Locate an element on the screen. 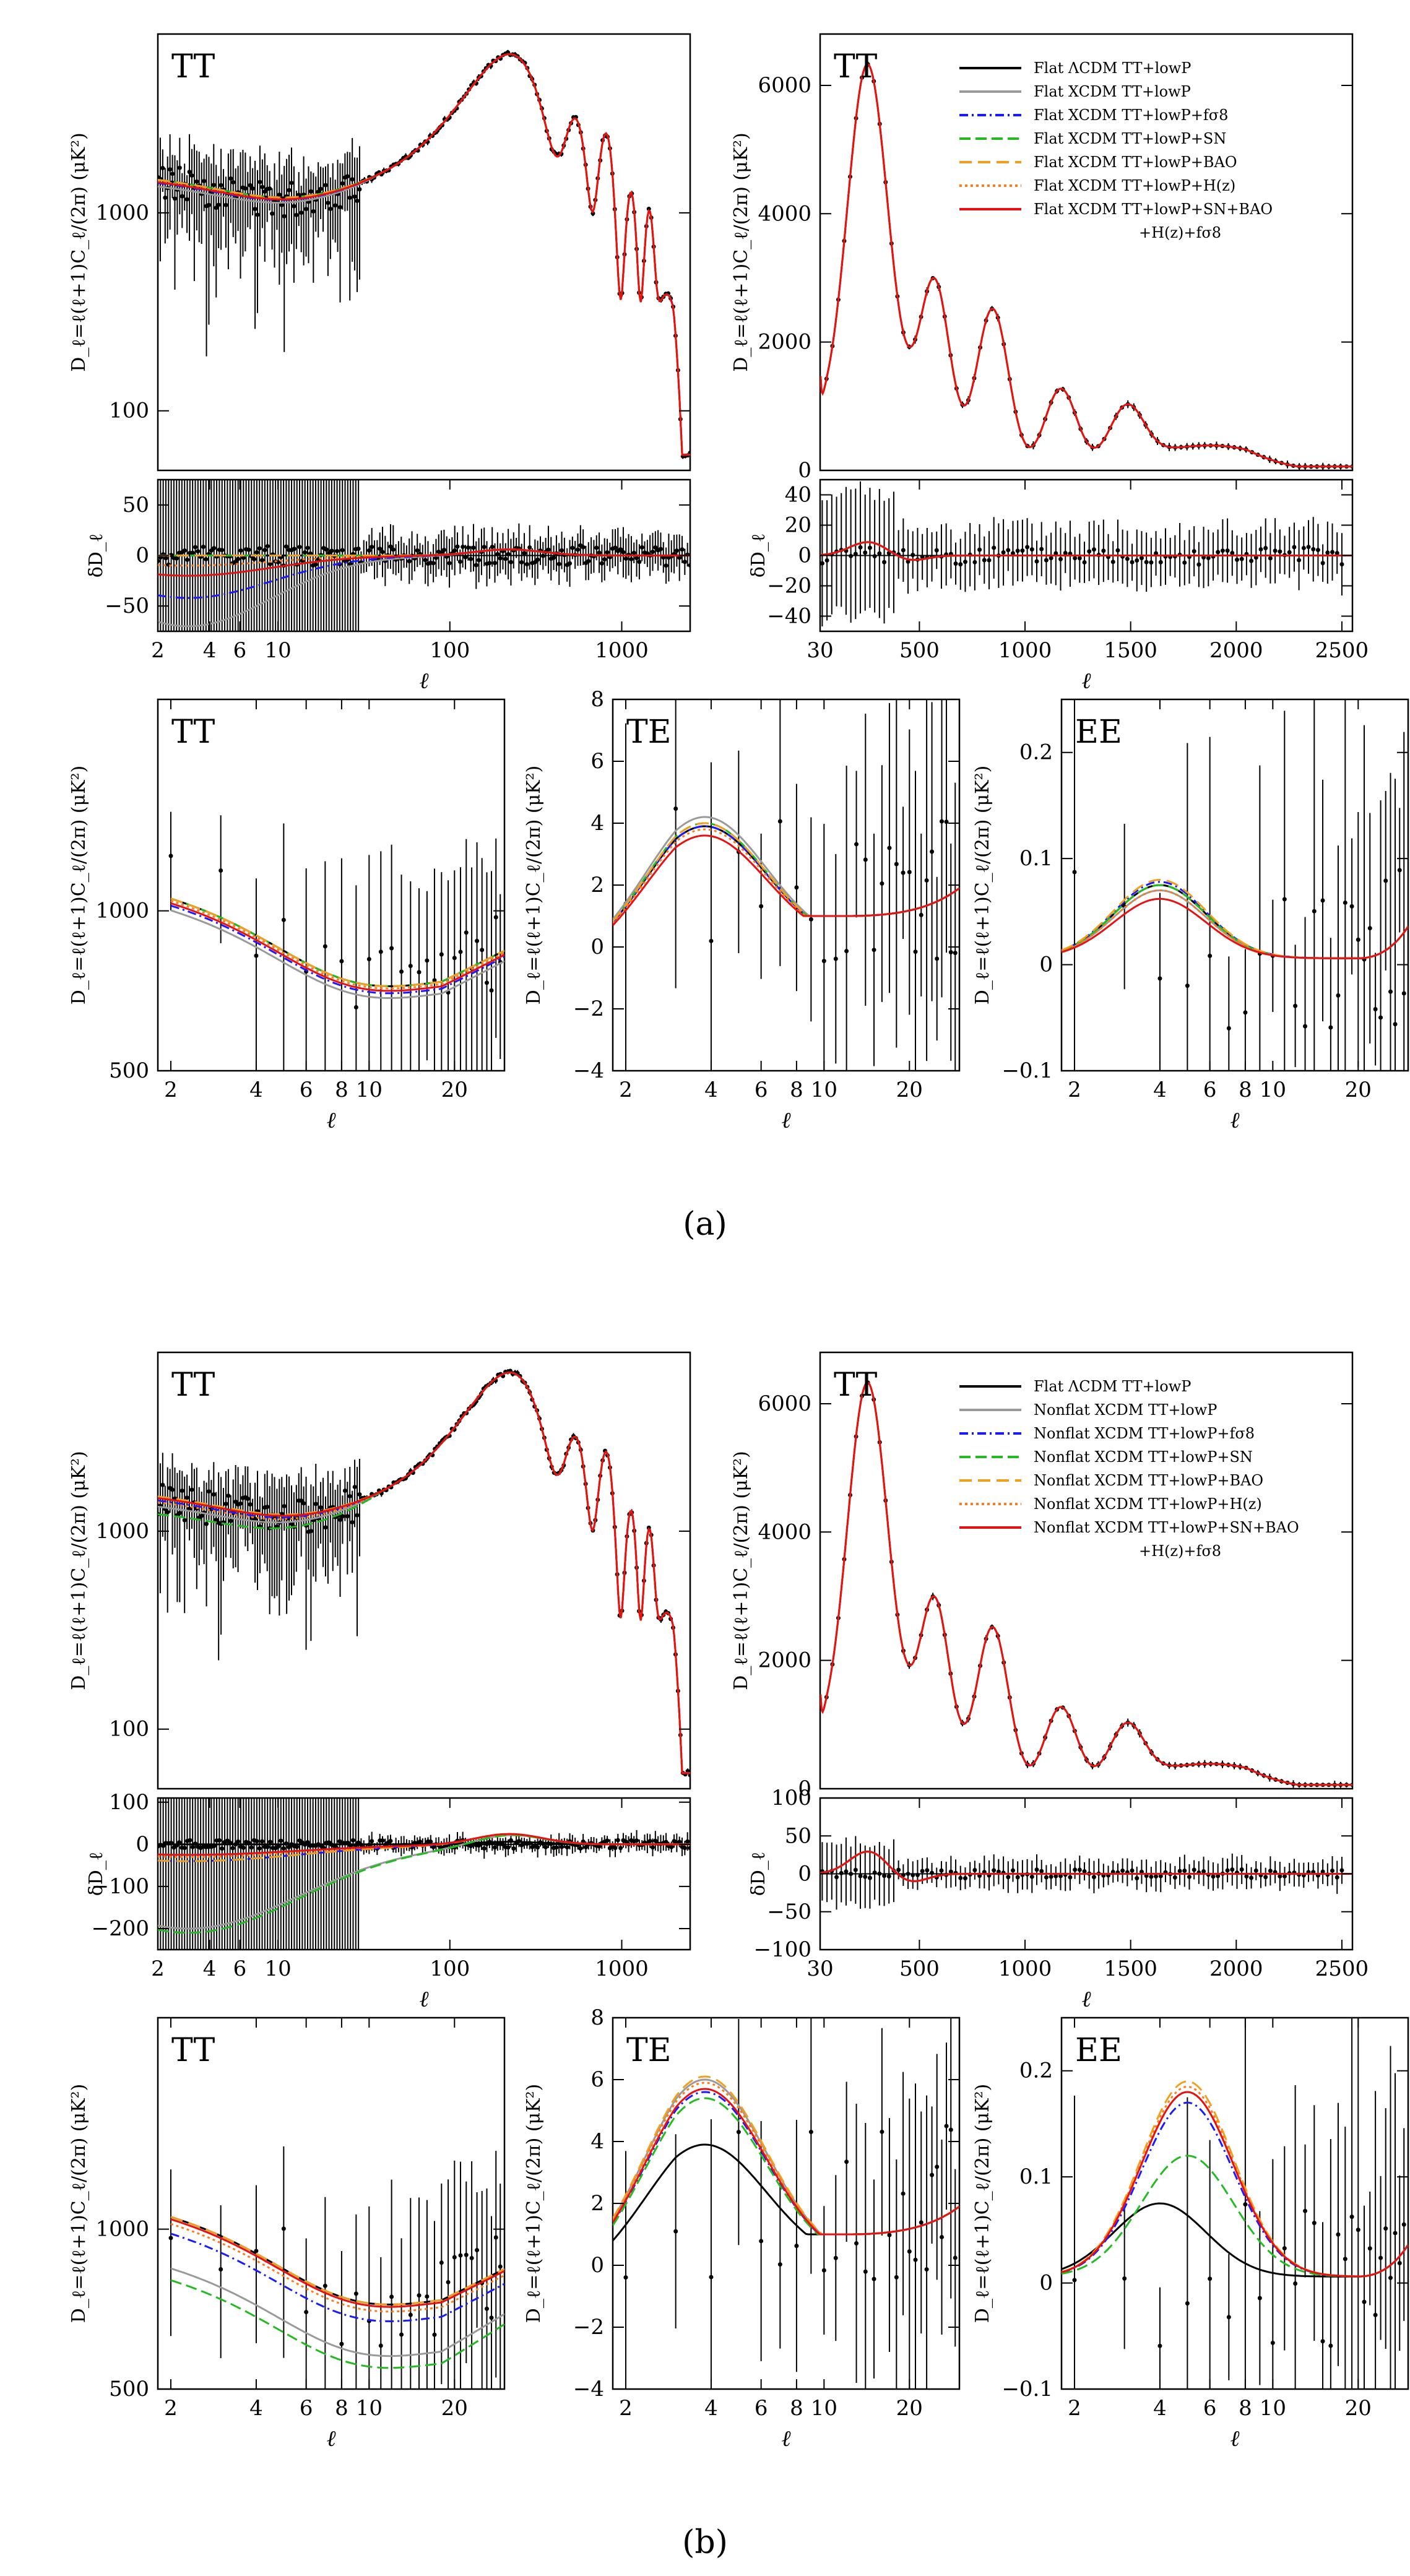 Image resolution: width=1410 pixels, height=2576 pixels. y-tick-label: 0.1 is located at coordinates (1036, 2176).